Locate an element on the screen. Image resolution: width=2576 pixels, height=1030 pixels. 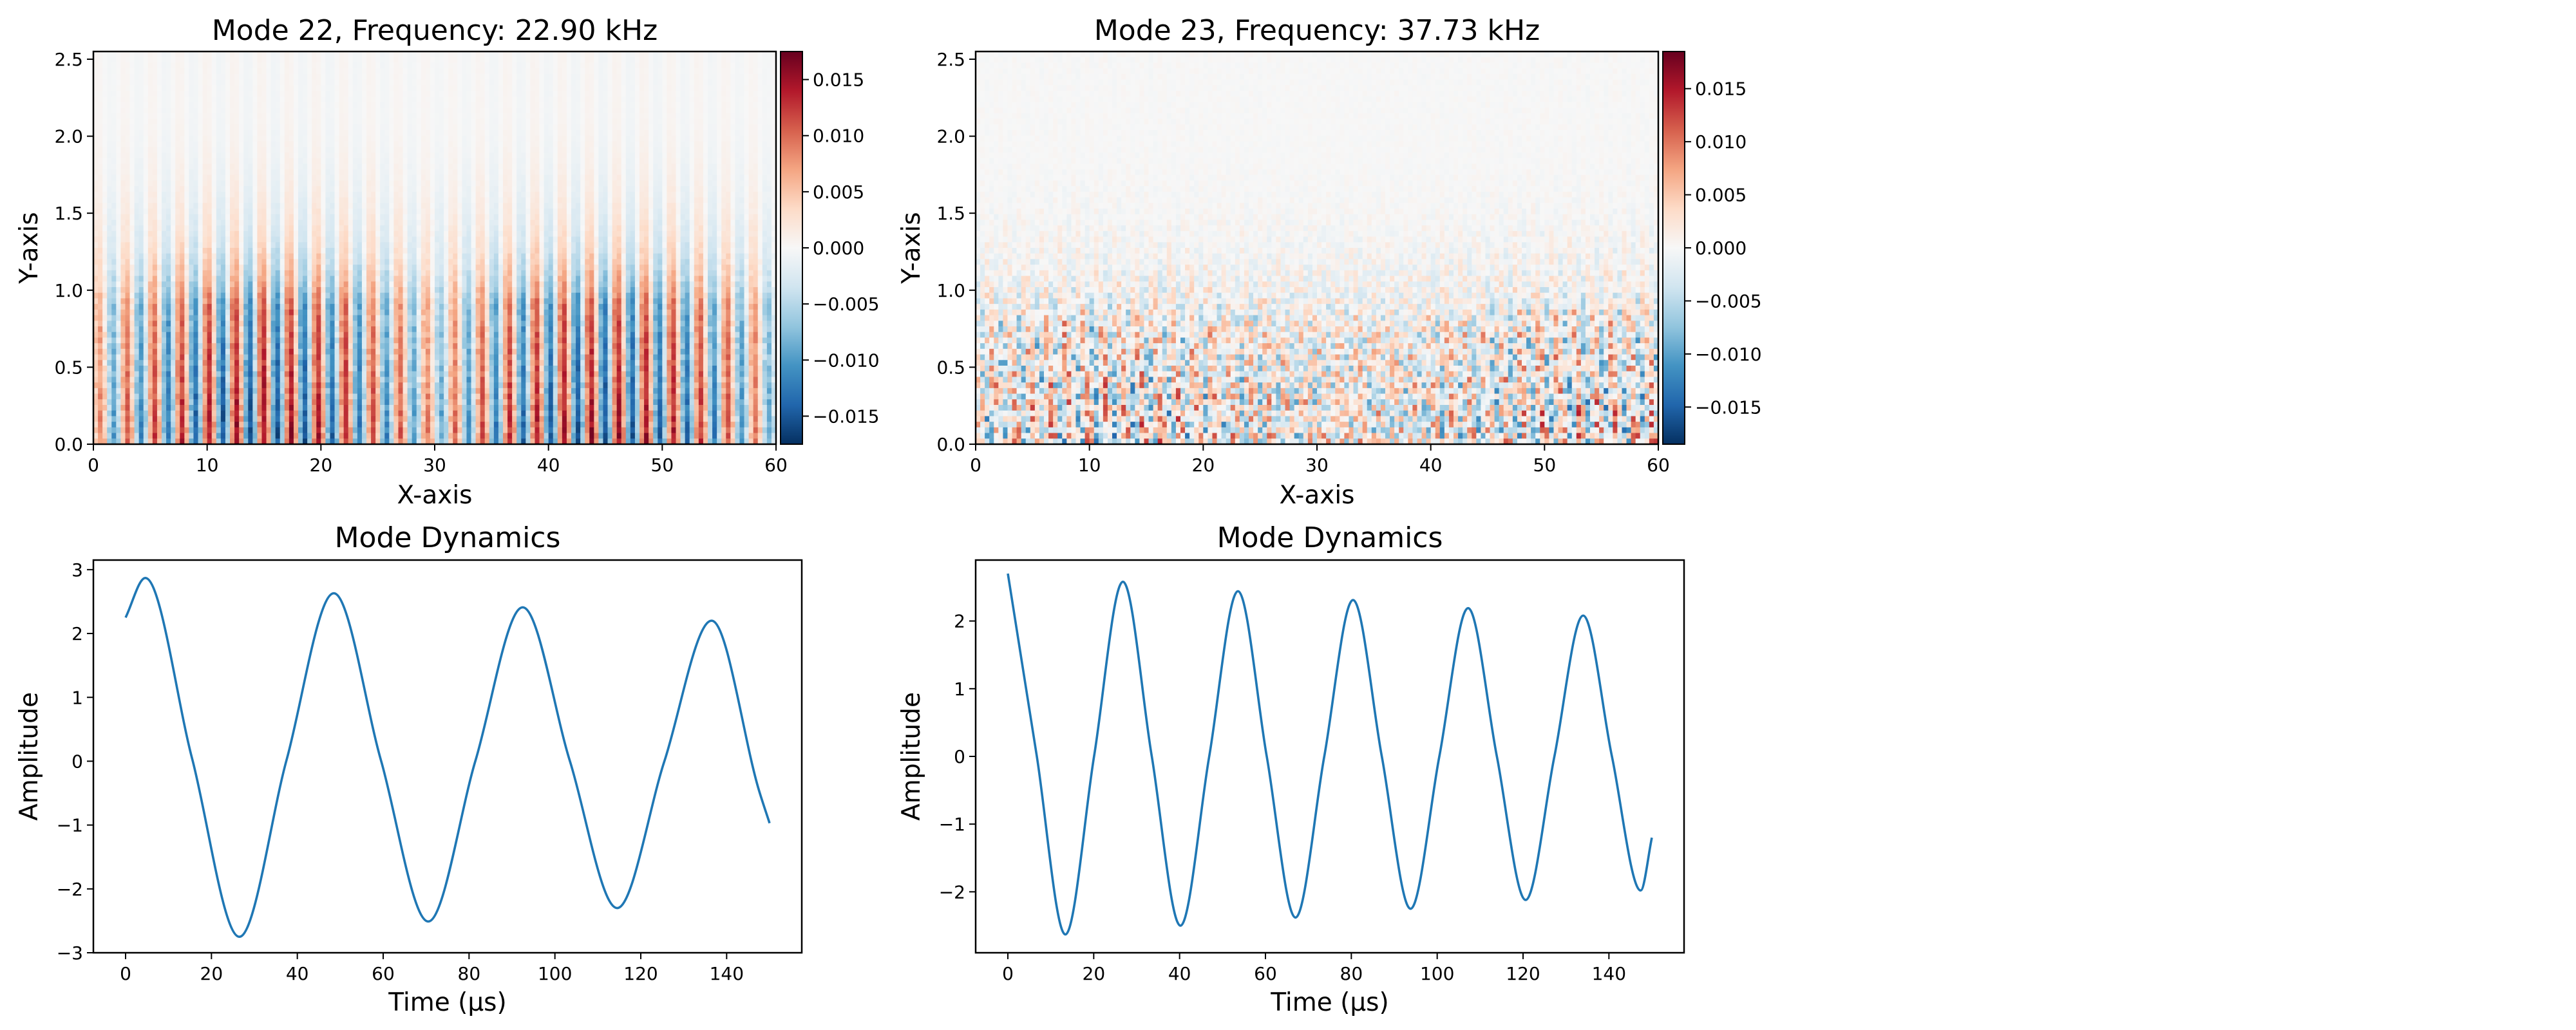
colorbar: 0.015 0.010 0.005 0.000 −0.005 −0.010 −0.015 is located at coordinates (830, 248).